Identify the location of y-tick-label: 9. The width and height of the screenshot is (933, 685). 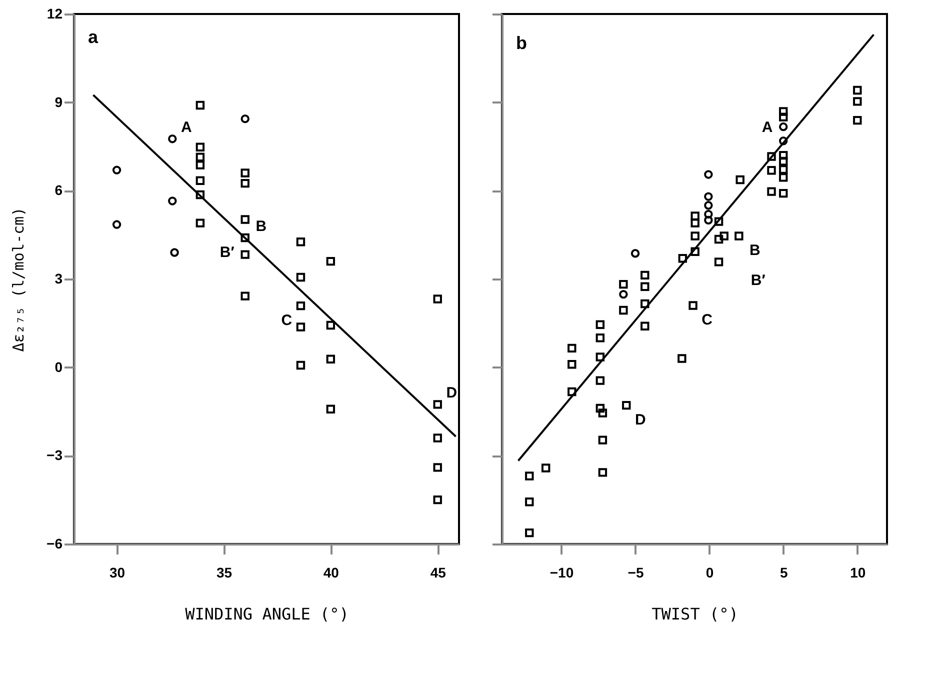
(58, 102).